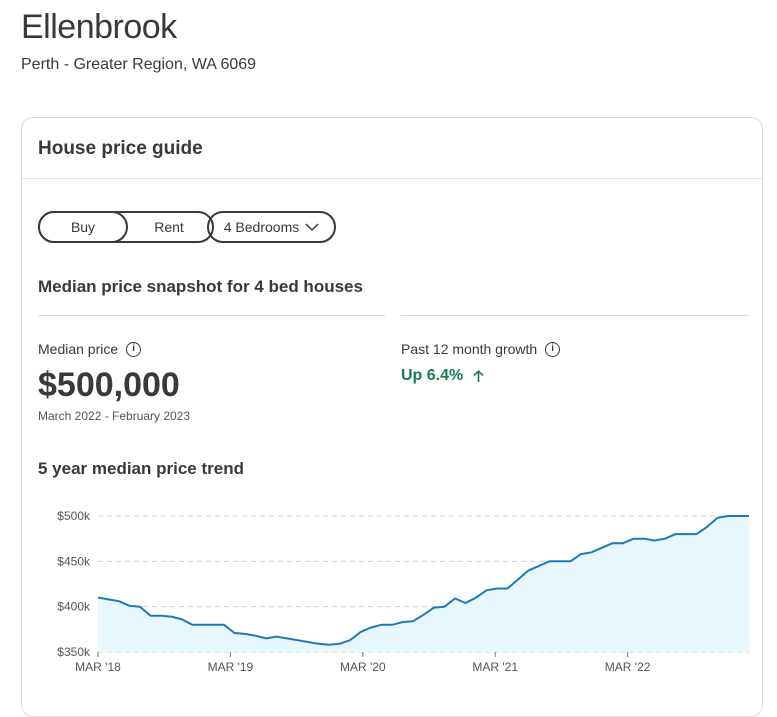  What do you see at coordinates (99, 27) in the screenshot?
I see `suburb-title: Ellenbrook` at bounding box center [99, 27].